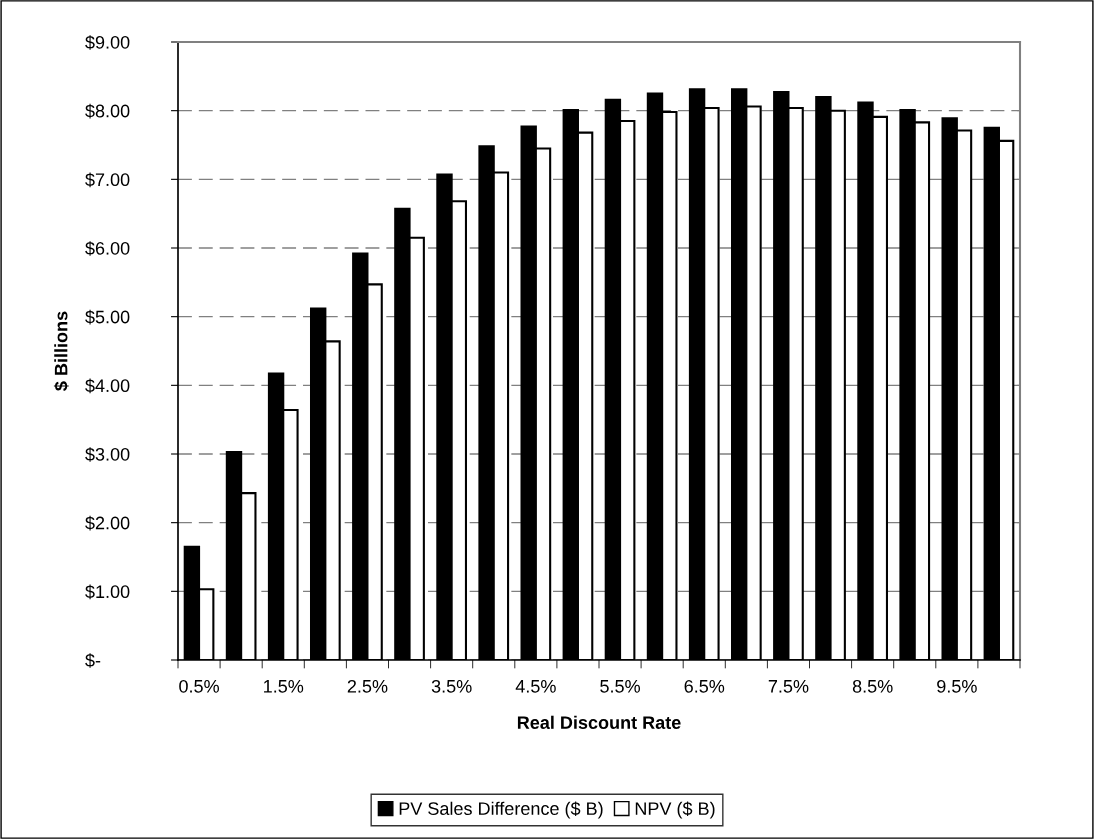 The image size is (1094, 839). Describe the element at coordinates (107, 317) in the screenshot. I see `y-tick-label: $5.00` at that location.